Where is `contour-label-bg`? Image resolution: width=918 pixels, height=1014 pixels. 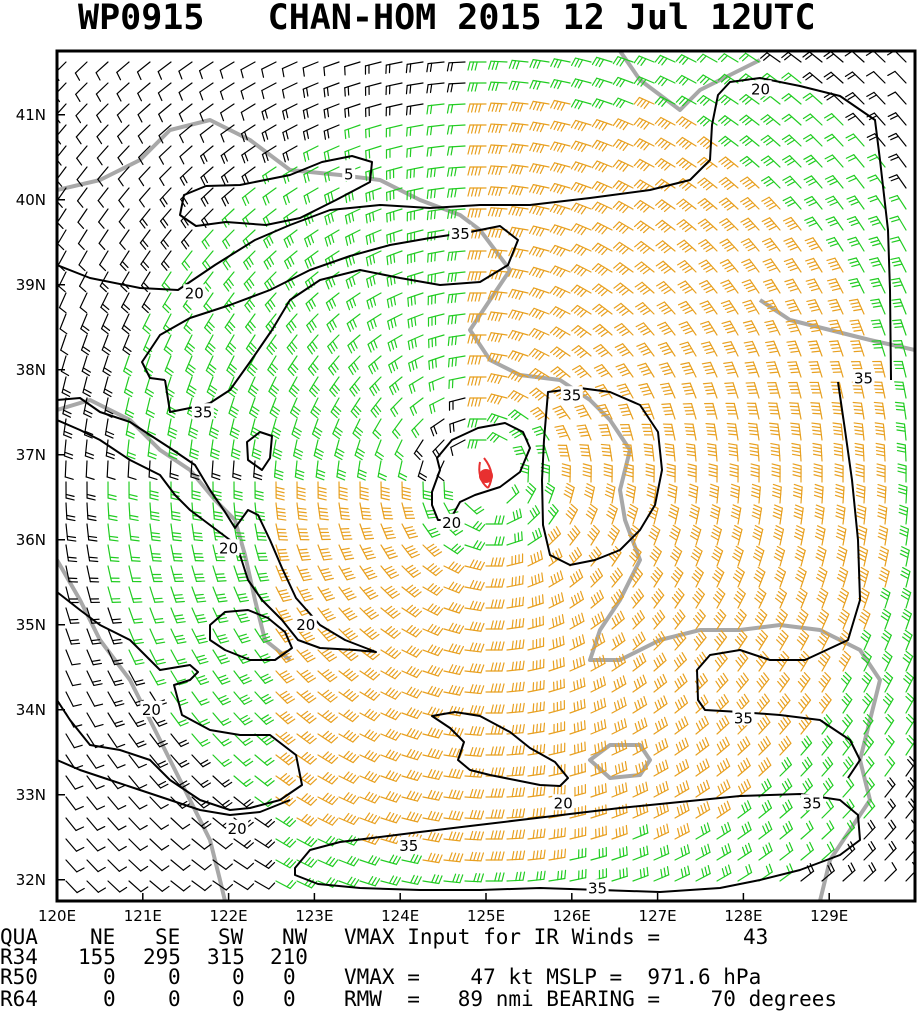 contour-label-bg is located at coordinates (571, 394).